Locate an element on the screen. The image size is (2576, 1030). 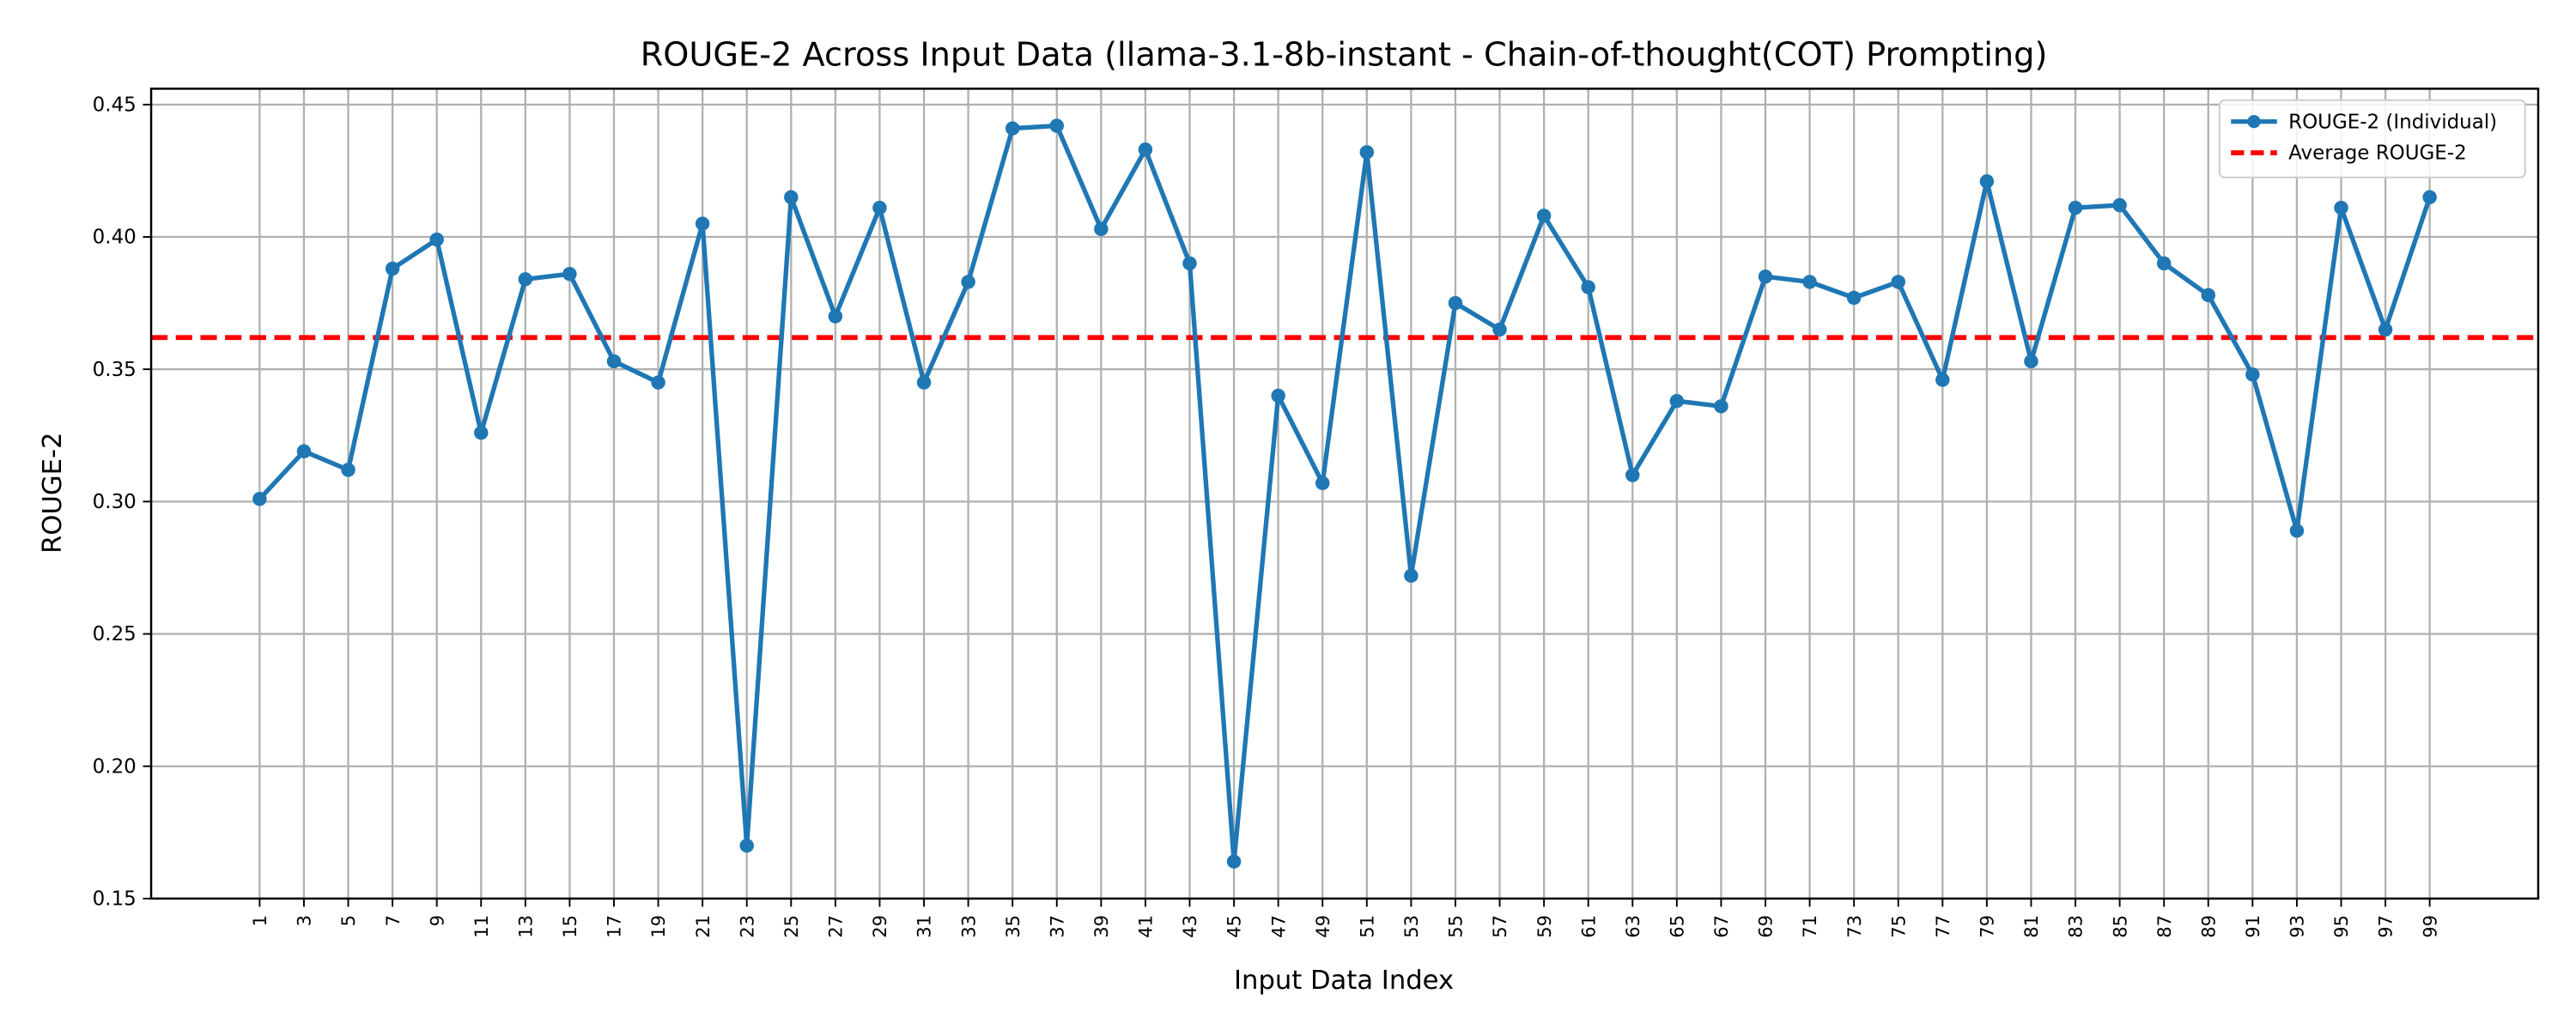
x-tick-label: 57 is located at coordinates (1499, 926).